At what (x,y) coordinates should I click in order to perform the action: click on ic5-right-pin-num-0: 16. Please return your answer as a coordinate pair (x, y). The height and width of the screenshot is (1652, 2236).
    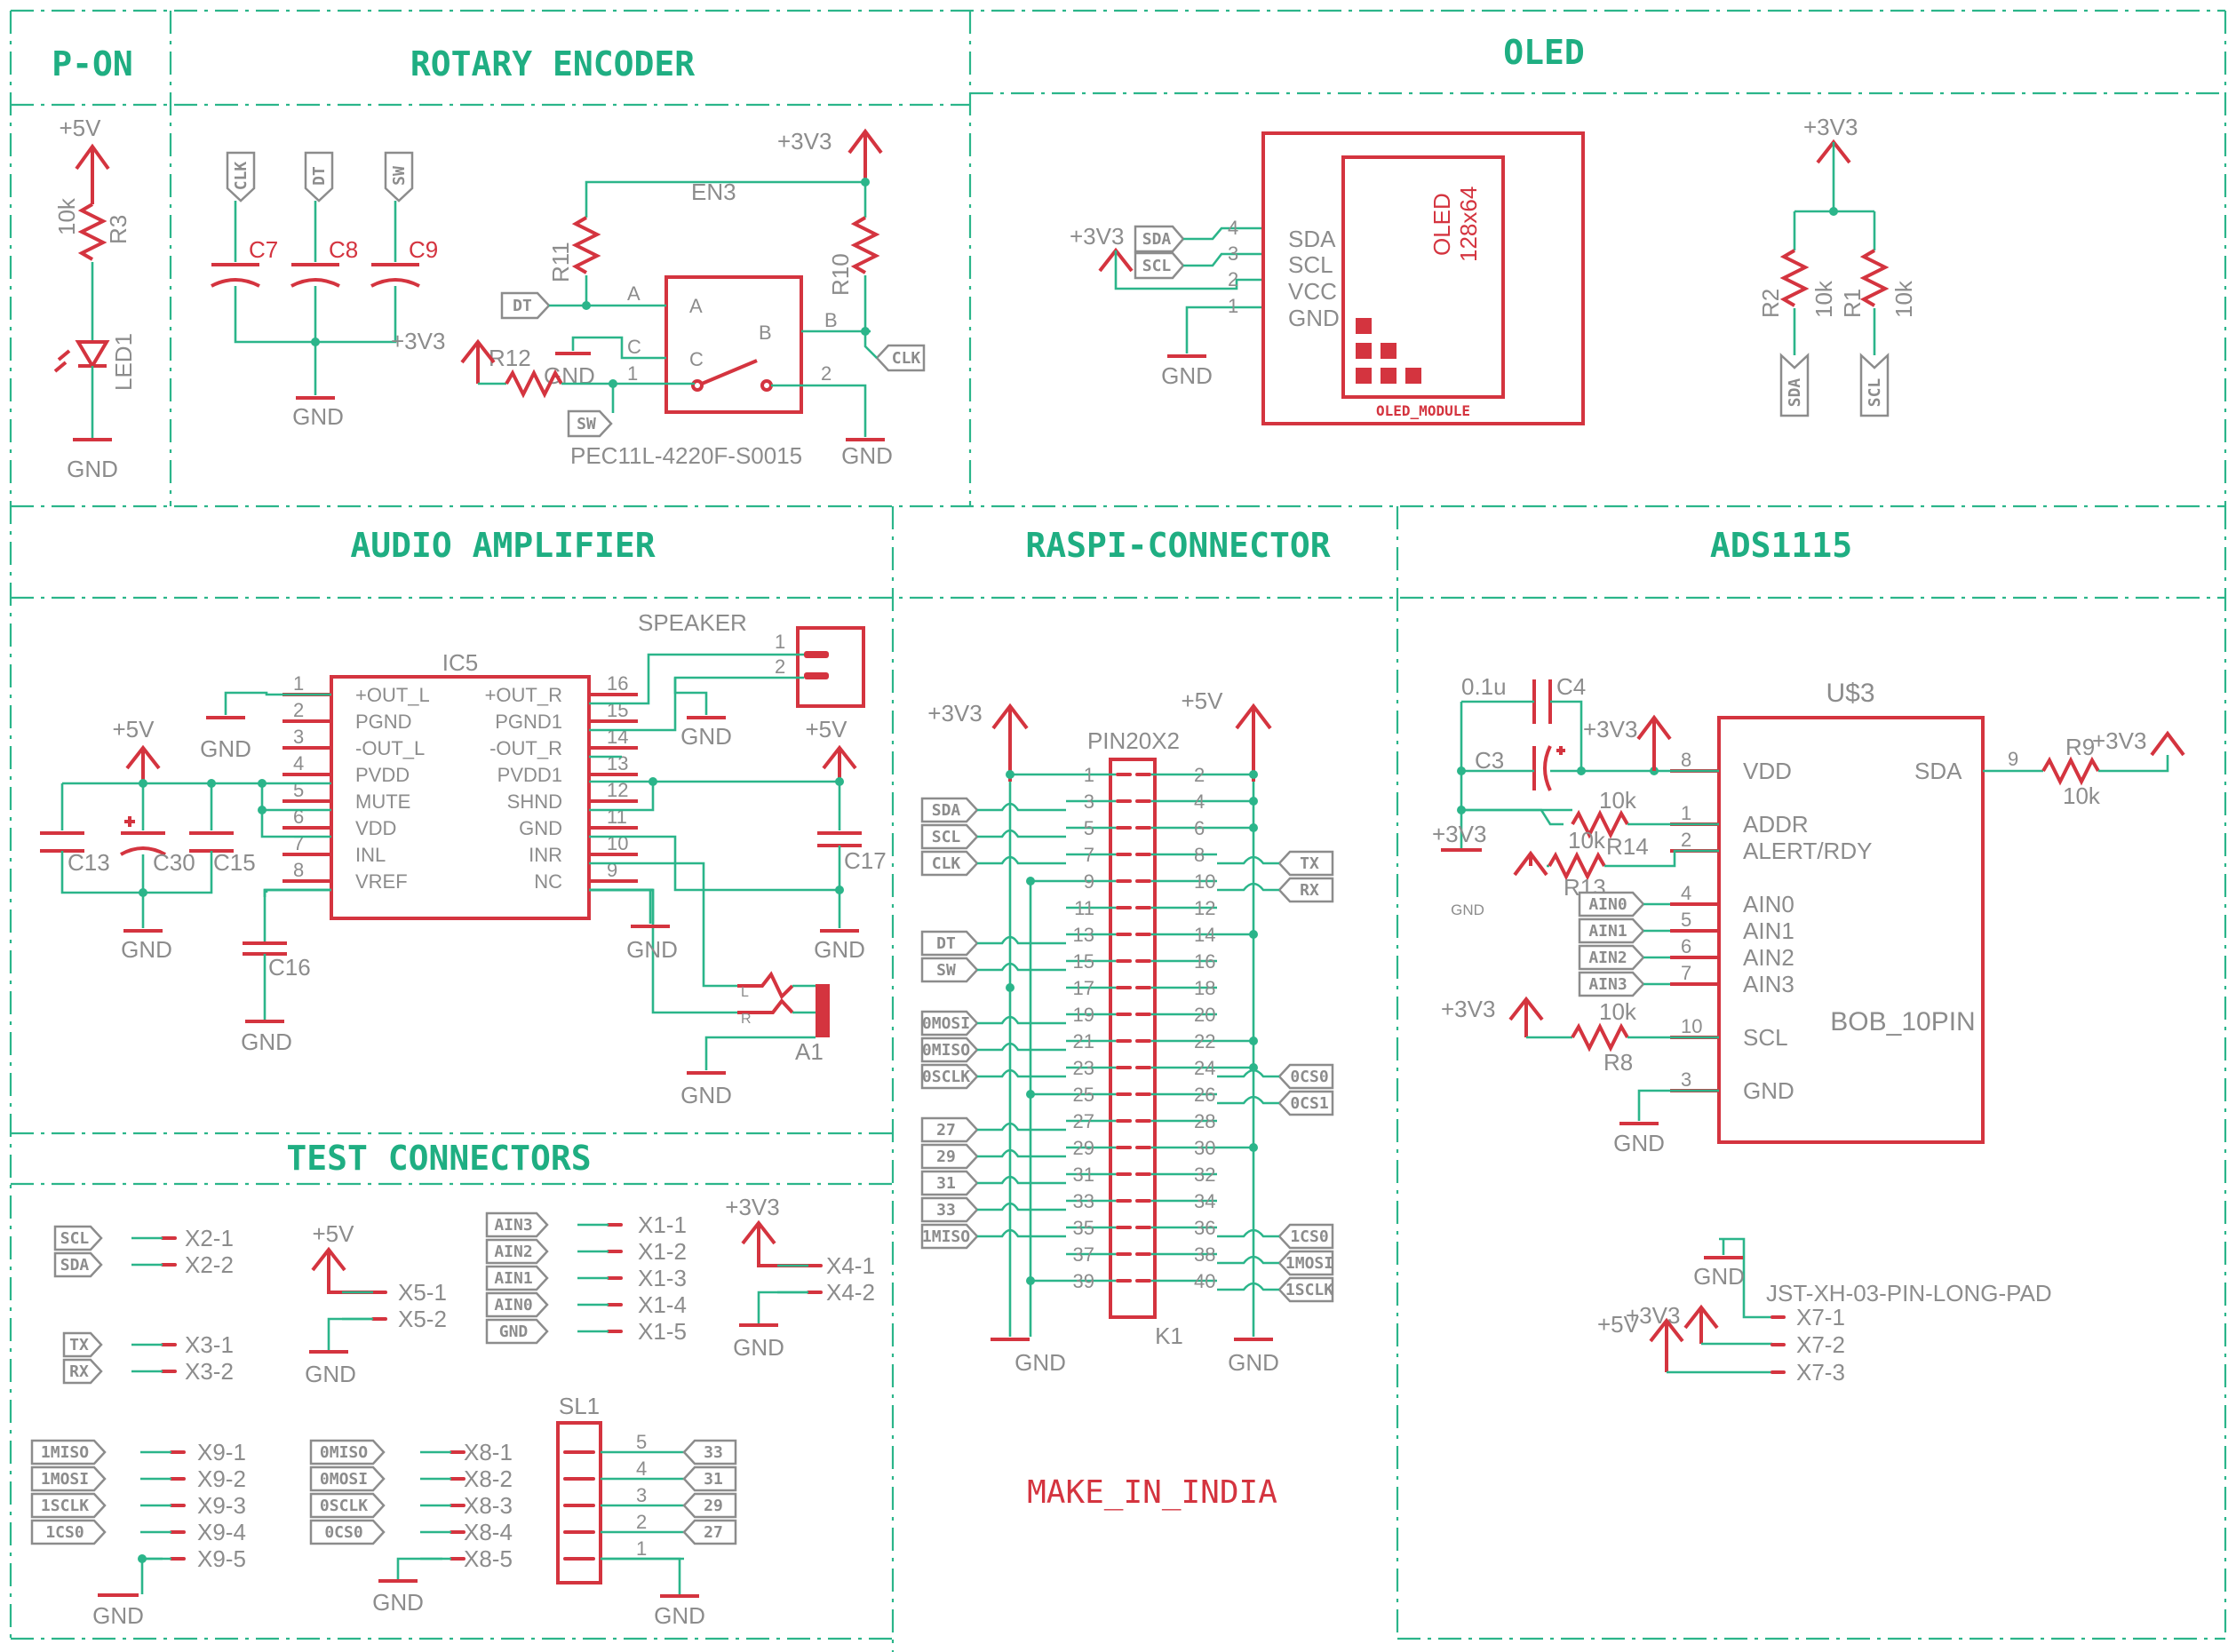
    Looking at the image, I should click on (617, 683).